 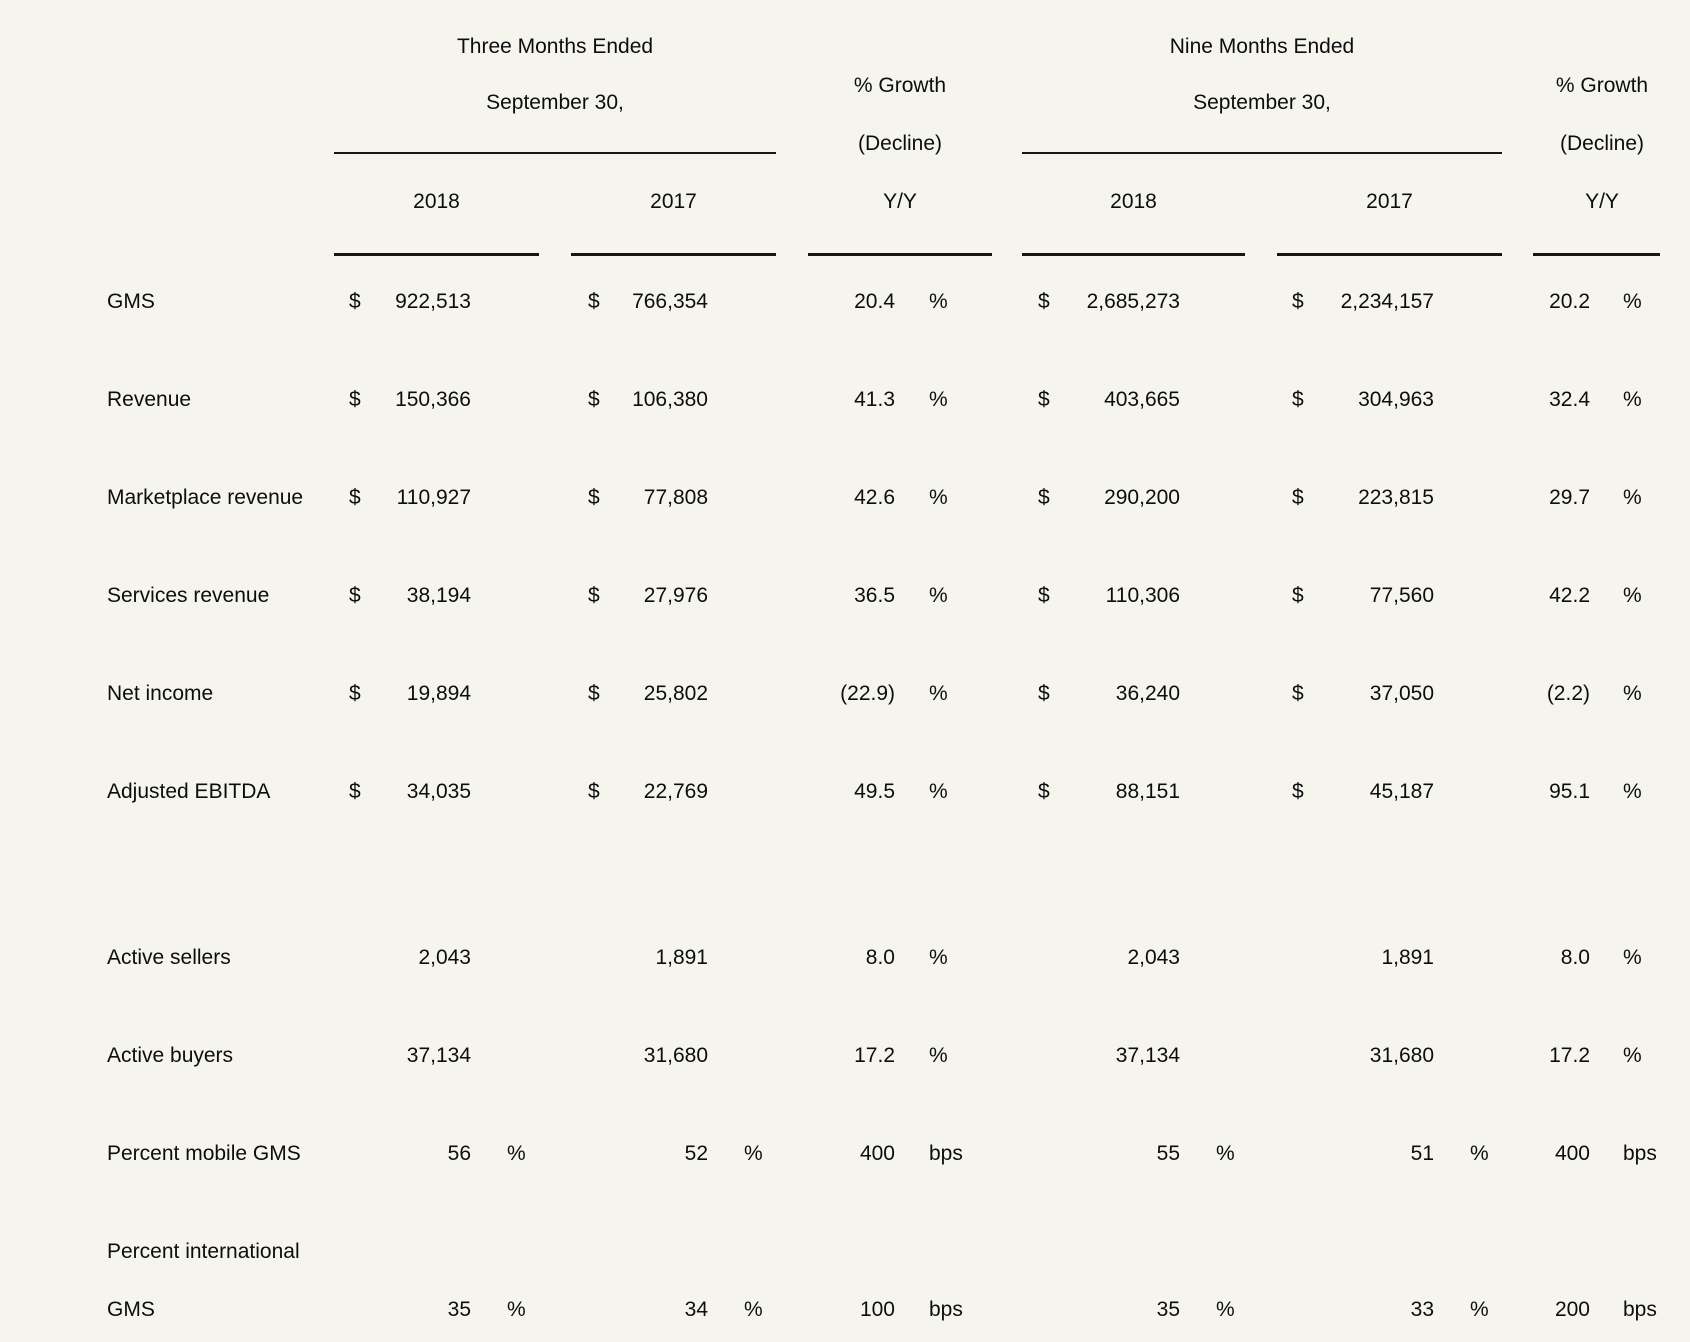 What do you see at coordinates (753, 1309) in the screenshot?
I see `unit-3m-2017: %` at bounding box center [753, 1309].